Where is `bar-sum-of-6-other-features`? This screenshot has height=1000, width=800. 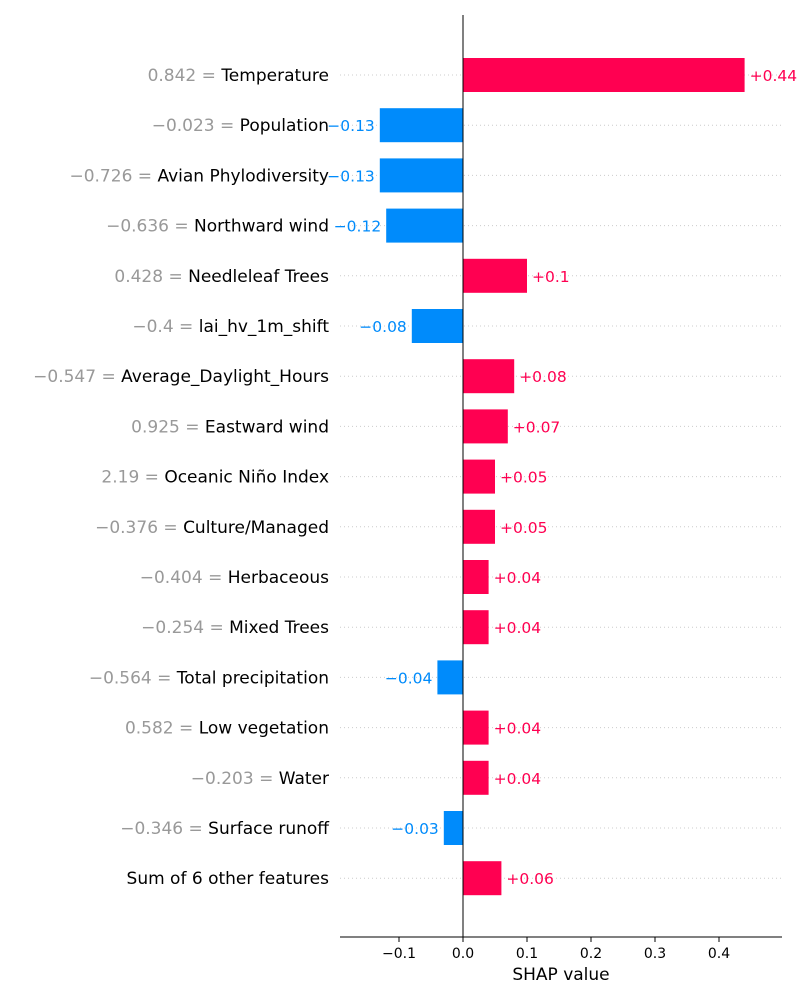
bar-sum-of-6-other-features is located at coordinates (482, 878).